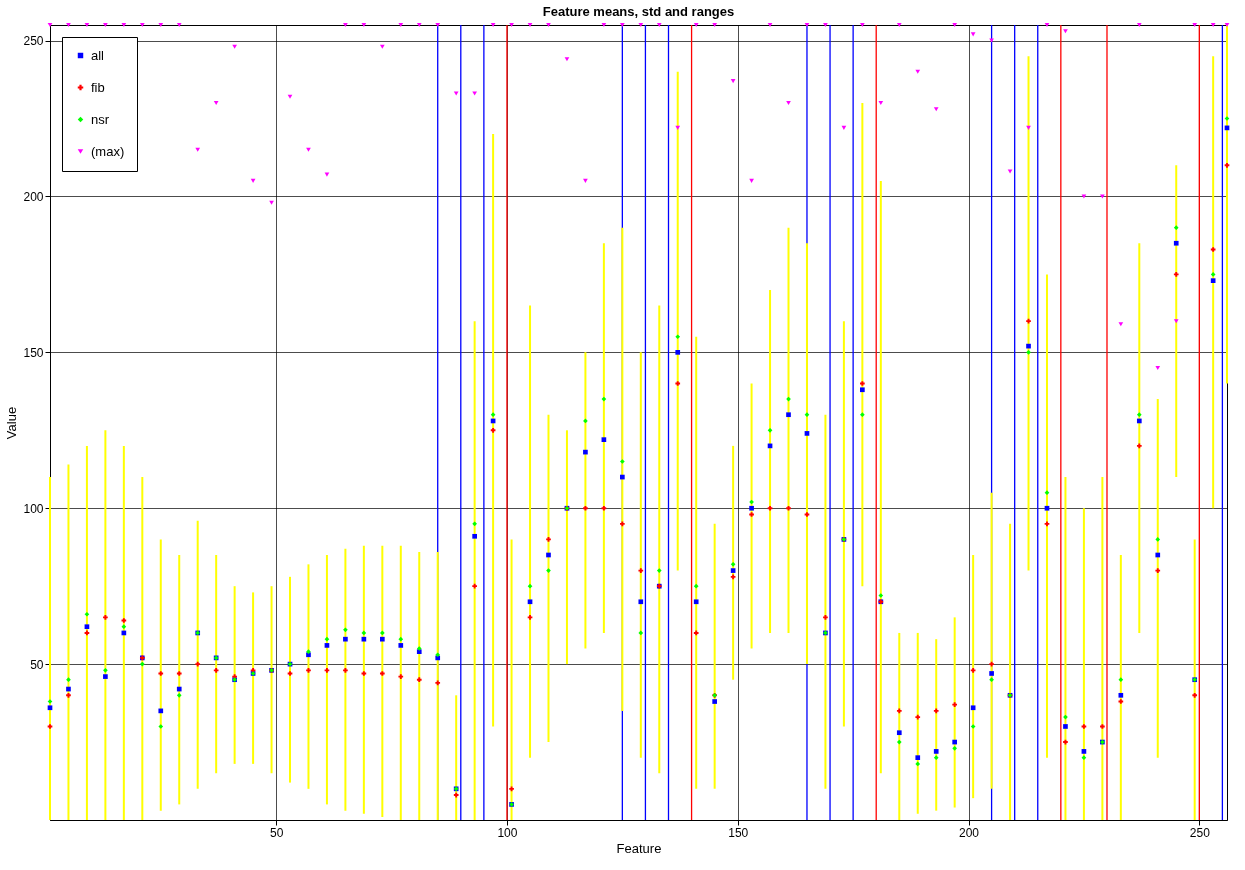 The width and height of the screenshot is (1245, 870). Describe the element at coordinates (33, 41) in the screenshot. I see `y-tick-label: 250` at that location.